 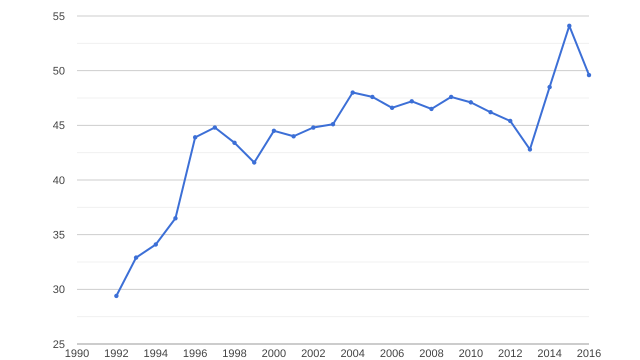 I want to click on y-tick-label: 30, so click(x=58, y=290).